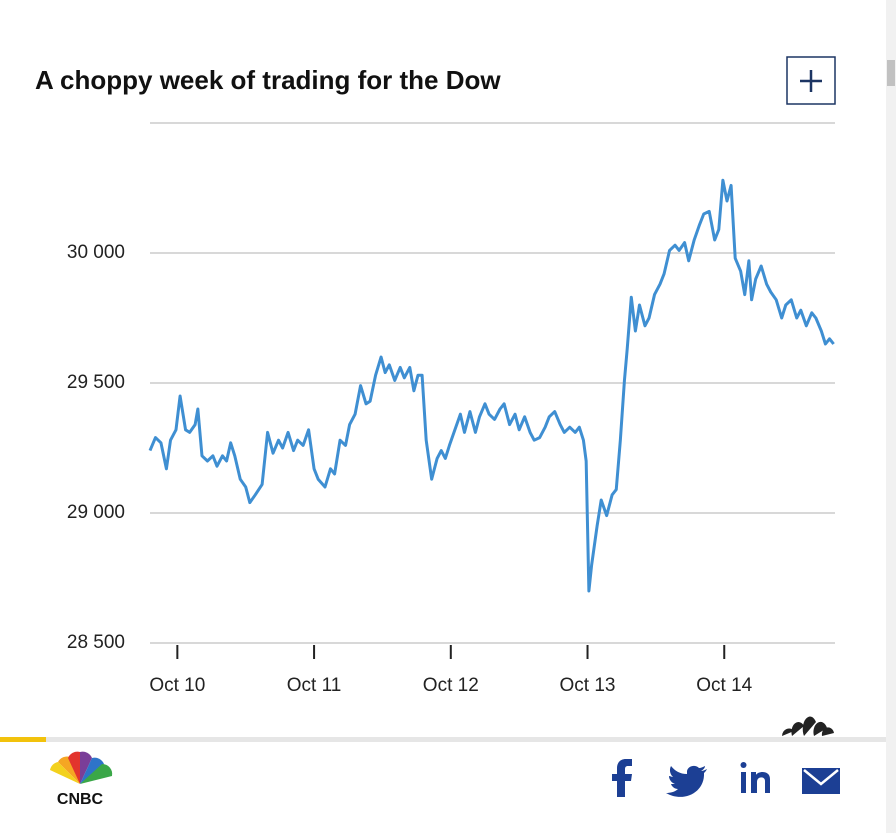 This screenshot has width=896, height=833. Describe the element at coordinates (96, 252) in the screenshot. I see `y-tick-label: 30 000` at that location.